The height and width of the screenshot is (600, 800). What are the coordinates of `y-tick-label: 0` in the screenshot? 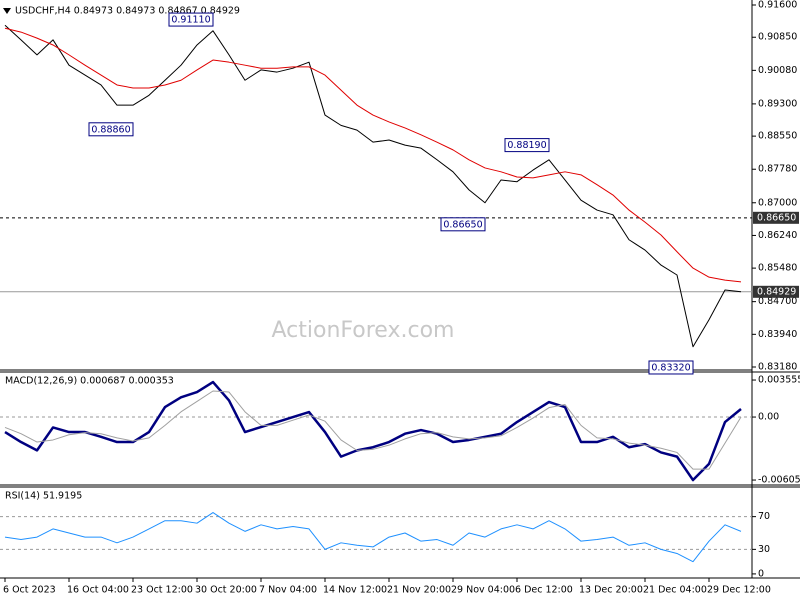 It's located at (761, 573).